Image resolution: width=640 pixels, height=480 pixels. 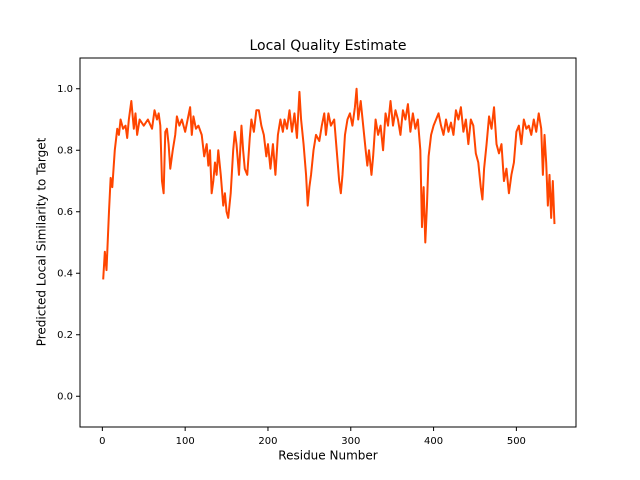 What do you see at coordinates (65, 212) in the screenshot?
I see `y-tick-label: 0.6` at bounding box center [65, 212].